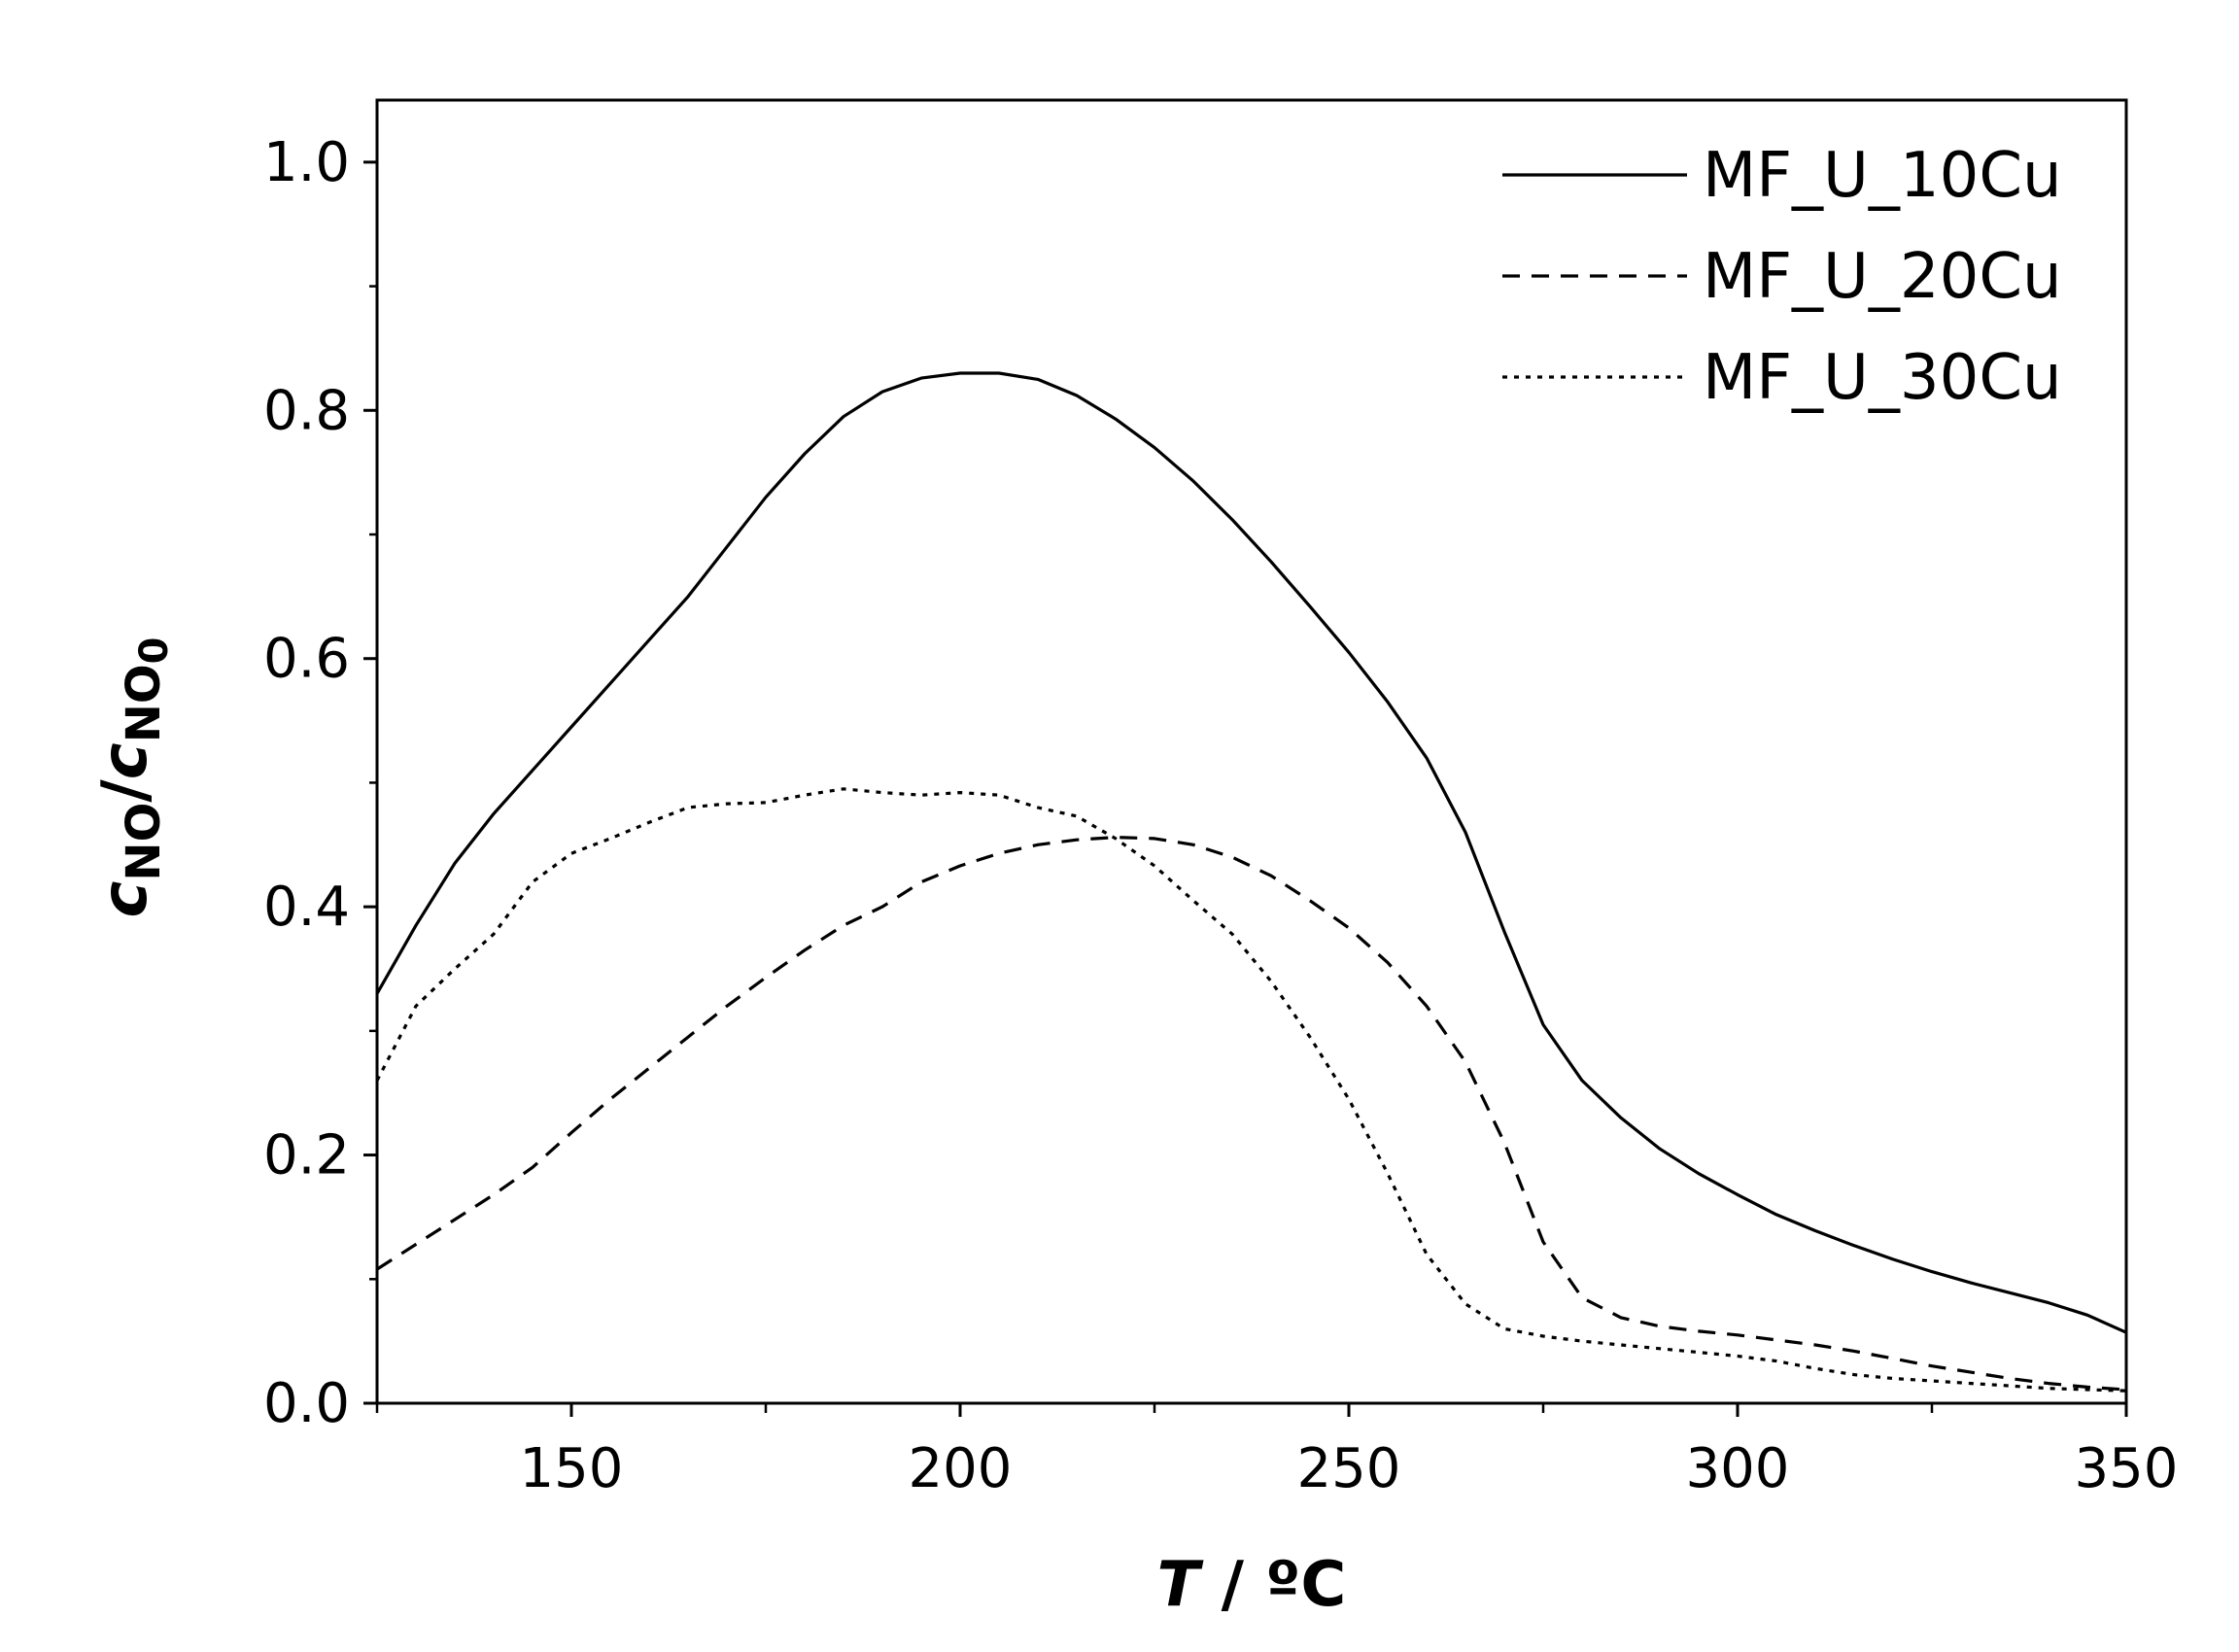 The image size is (2239, 1652). Describe the element at coordinates (1882, 277) in the screenshot. I see `legend-label: MF_U_20Cu` at that location.